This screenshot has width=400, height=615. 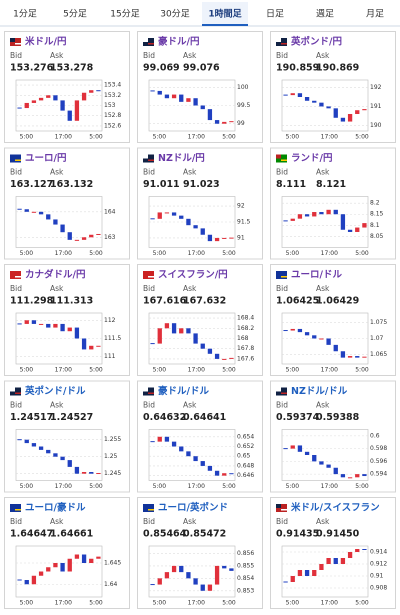 What do you see at coordinates (55, 391) in the screenshot?
I see `pair-name: 英ポンド/ドル` at bounding box center [55, 391].